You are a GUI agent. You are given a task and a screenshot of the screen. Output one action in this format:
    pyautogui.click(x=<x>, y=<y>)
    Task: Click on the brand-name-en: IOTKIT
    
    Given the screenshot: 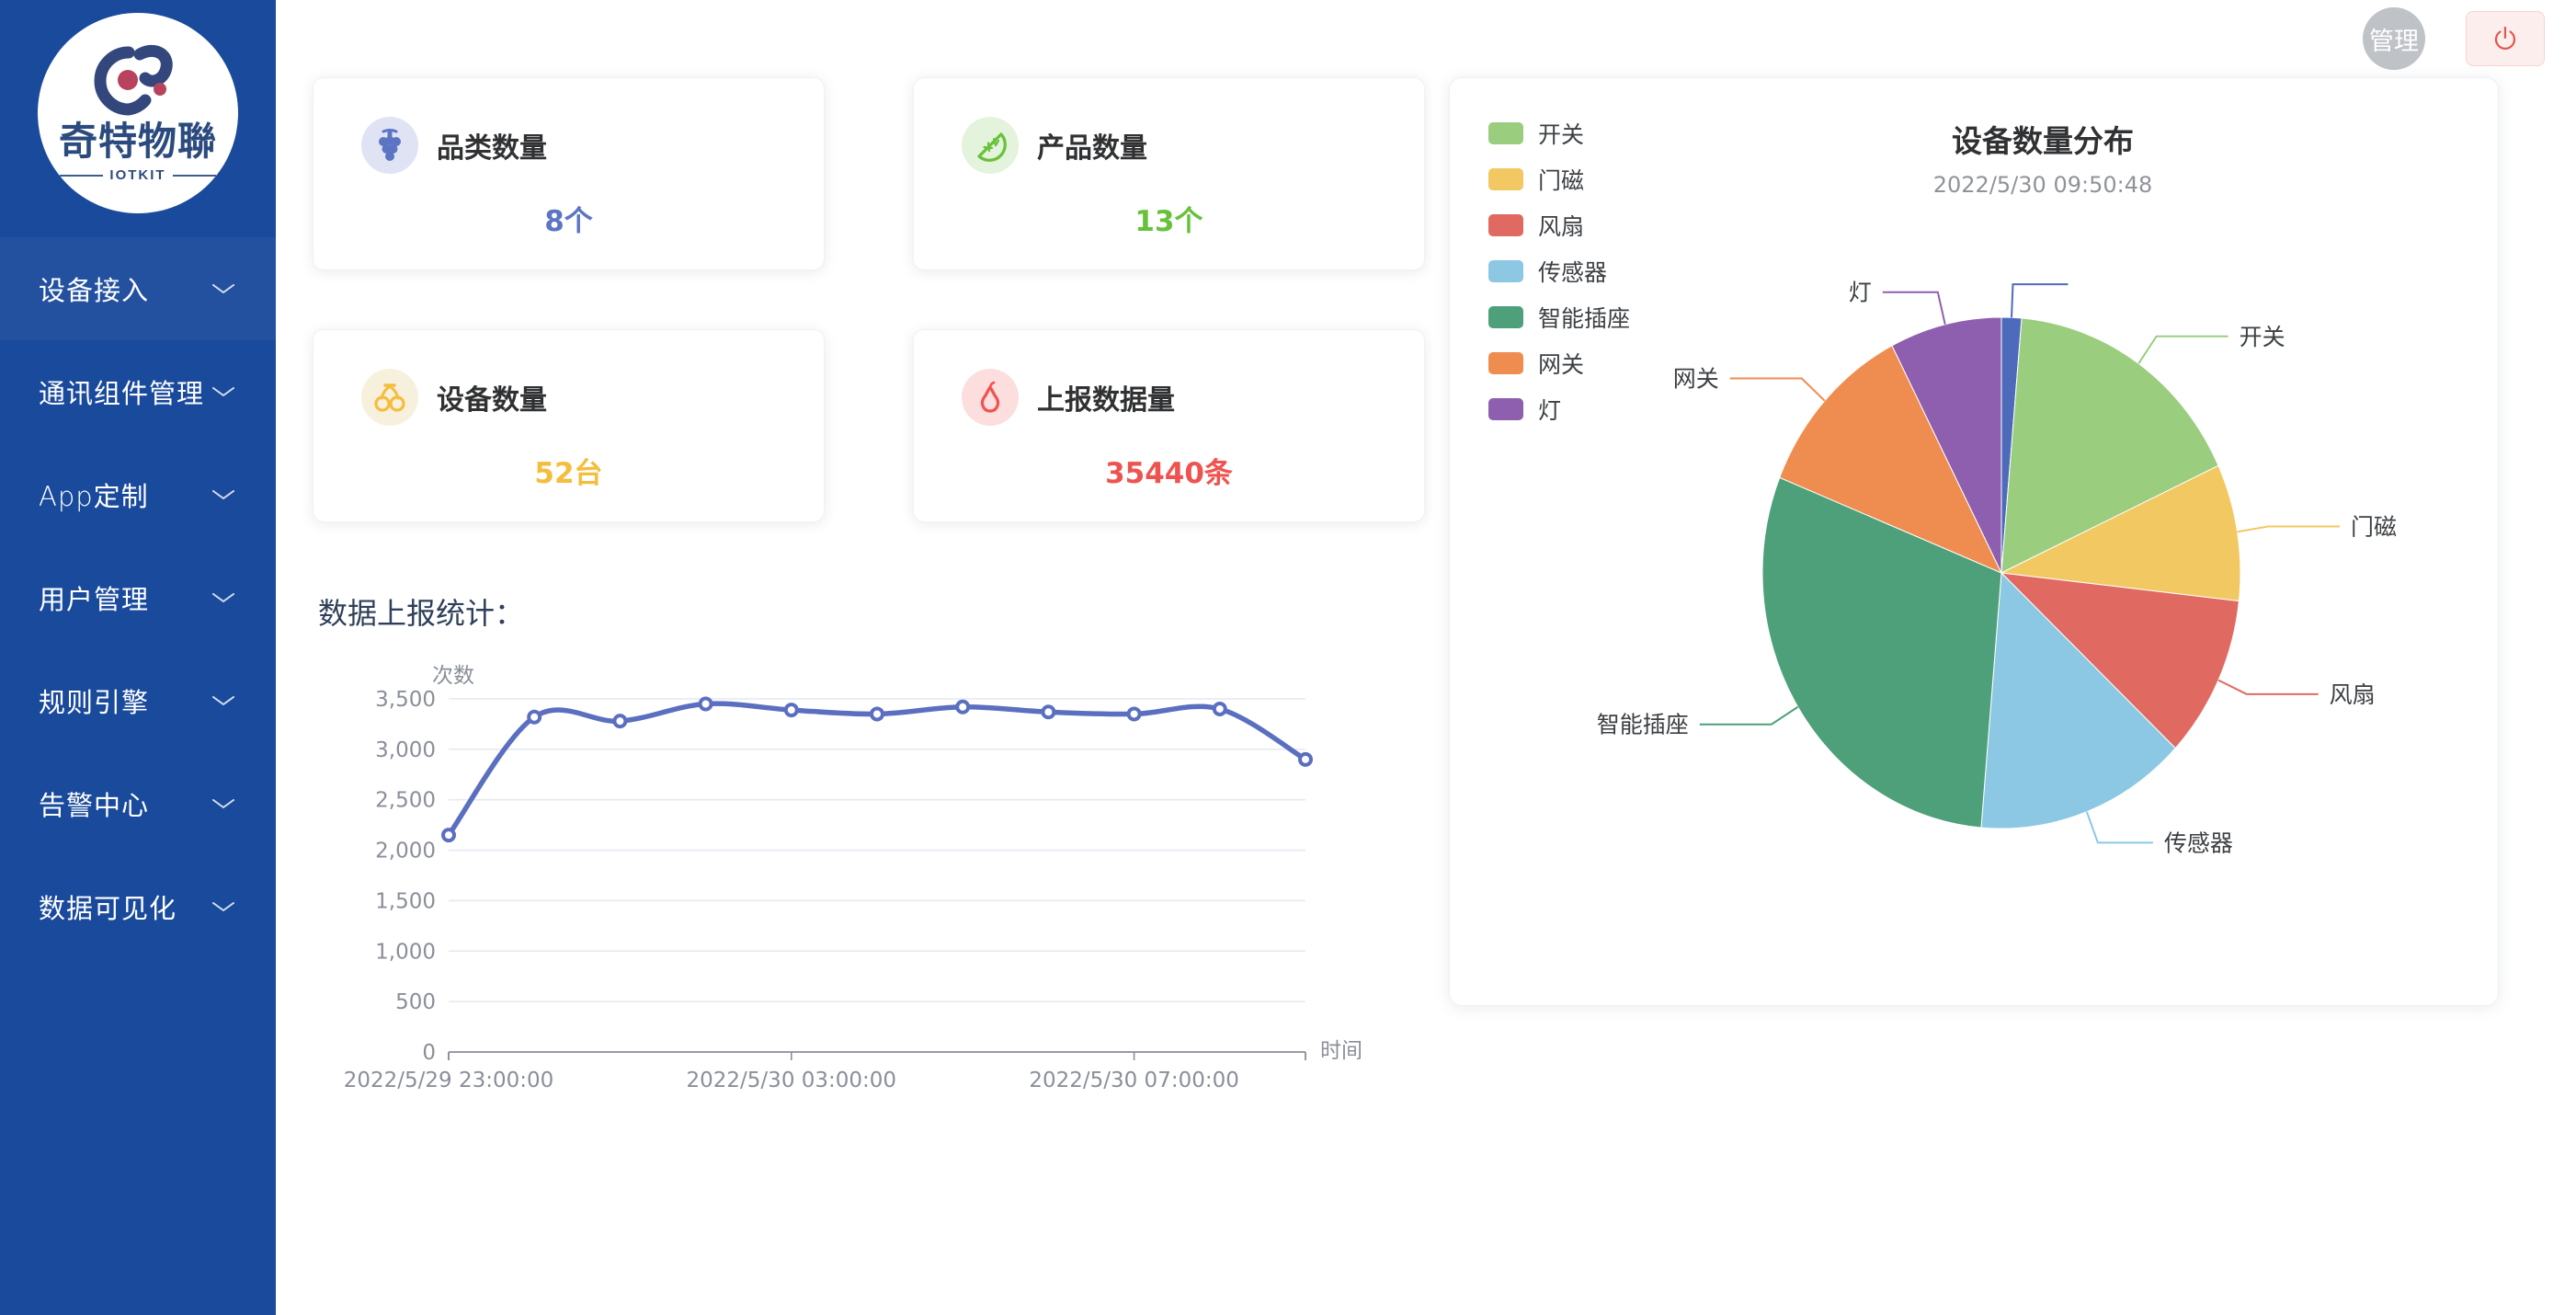 What is the action you would take?
    pyautogui.click(x=137, y=175)
    